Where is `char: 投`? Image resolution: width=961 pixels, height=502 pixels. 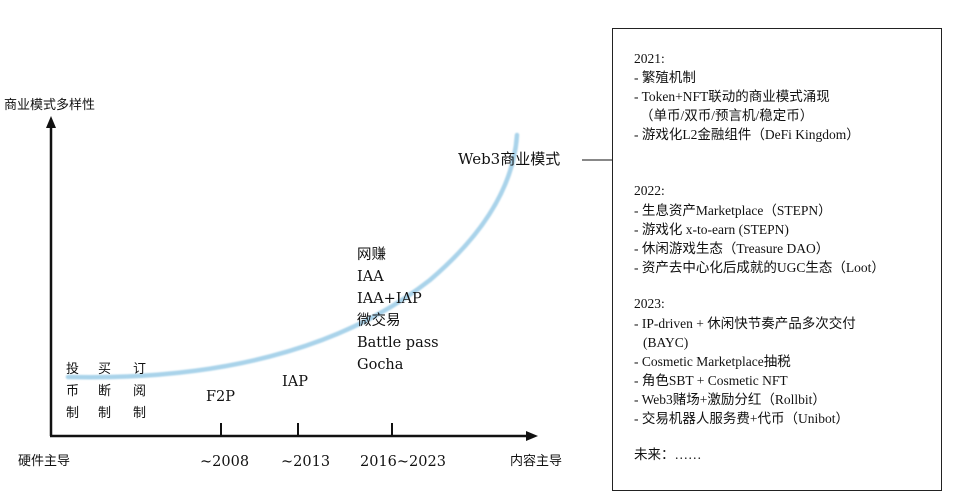 char: 投 is located at coordinates (73, 369).